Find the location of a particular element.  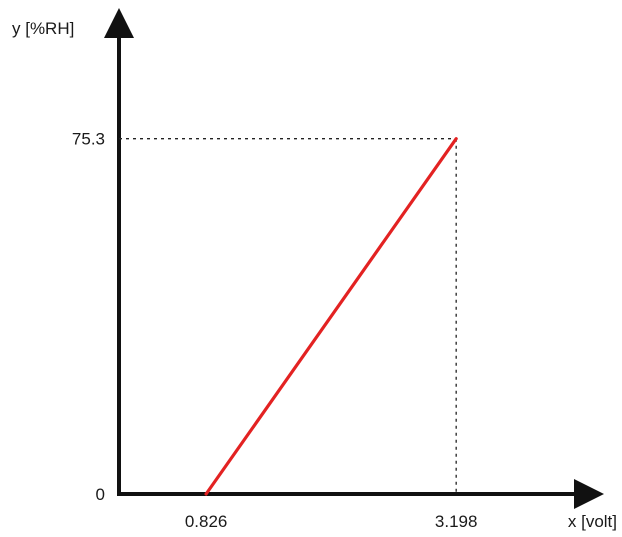

x-tick-label: 3.198 is located at coordinates (456, 521).